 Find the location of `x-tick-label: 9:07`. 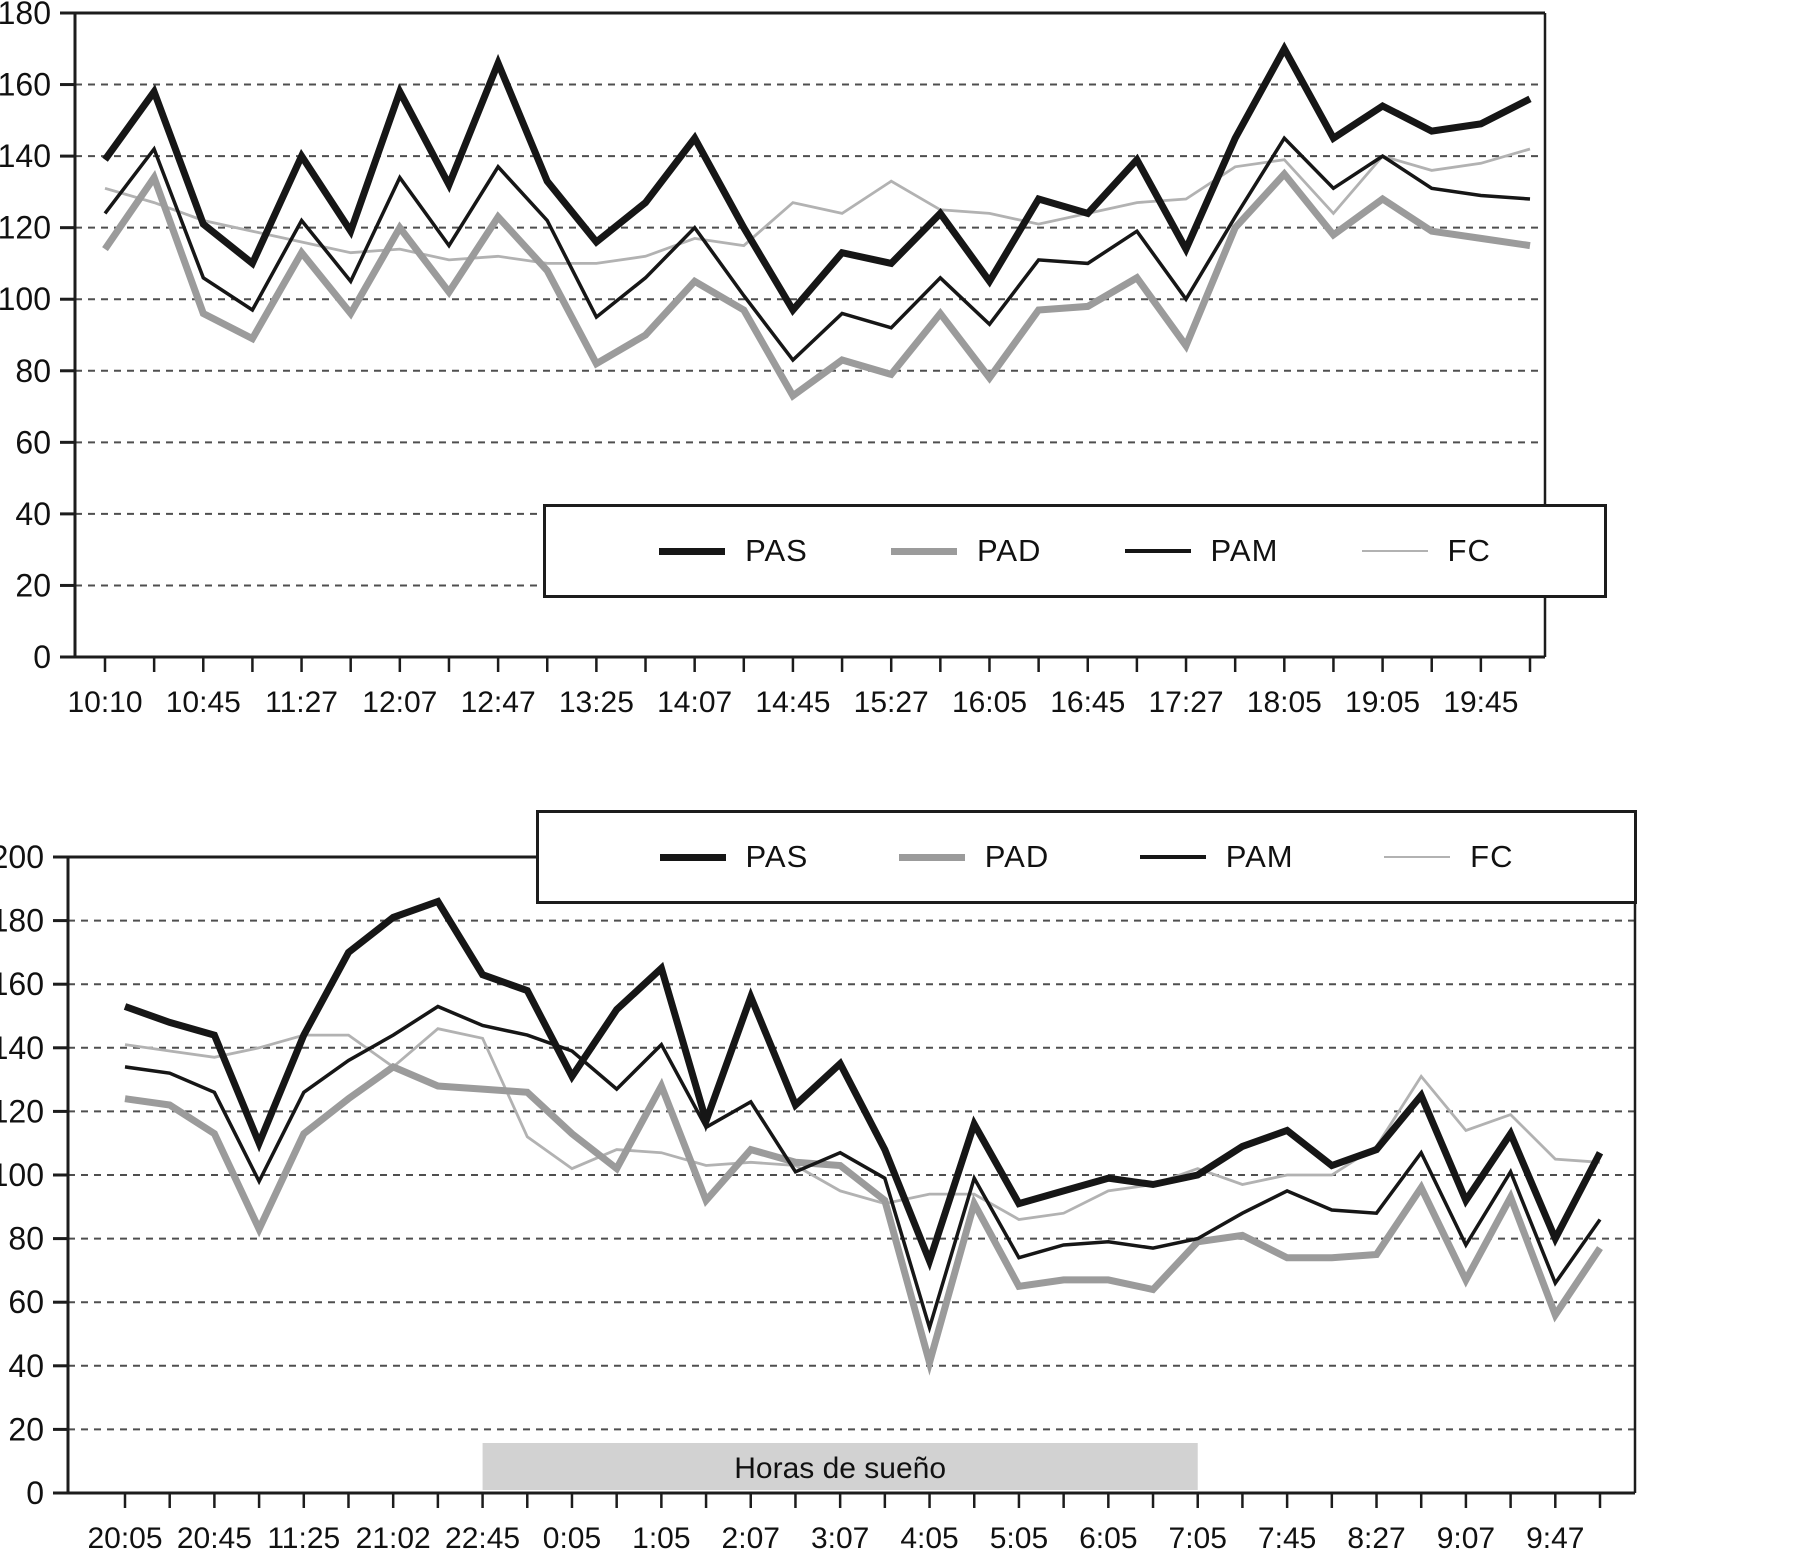

x-tick-label: 9:07 is located at coordinates (1466, 1538).